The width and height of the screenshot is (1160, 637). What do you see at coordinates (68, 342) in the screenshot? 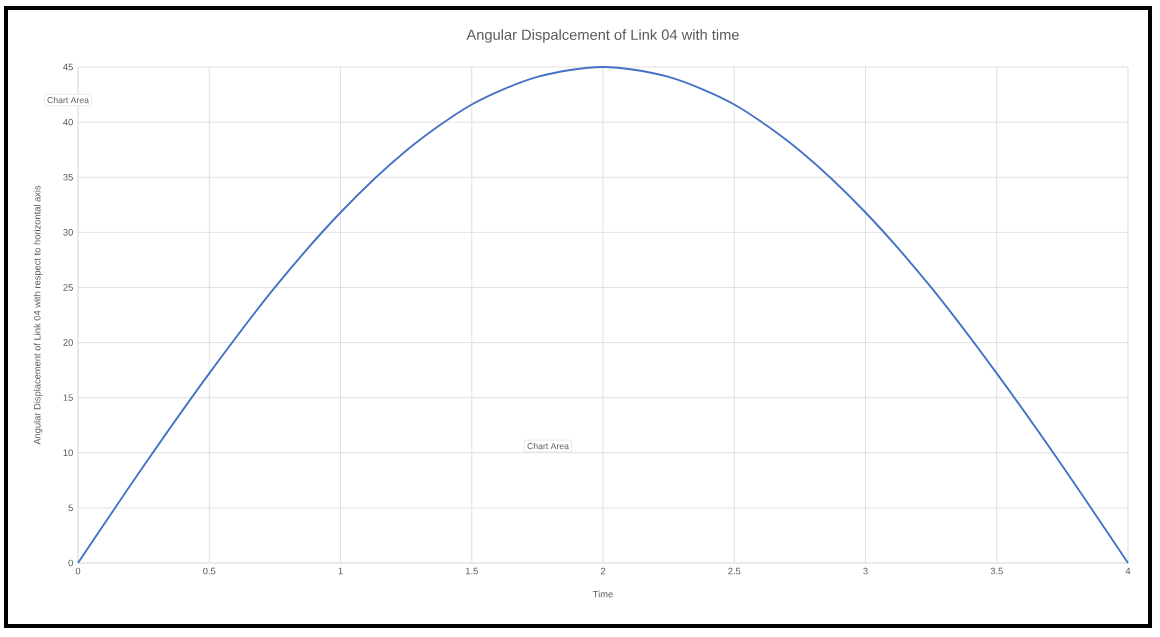
I see `y-tick-label: 20` at bounding box center [68, 342].